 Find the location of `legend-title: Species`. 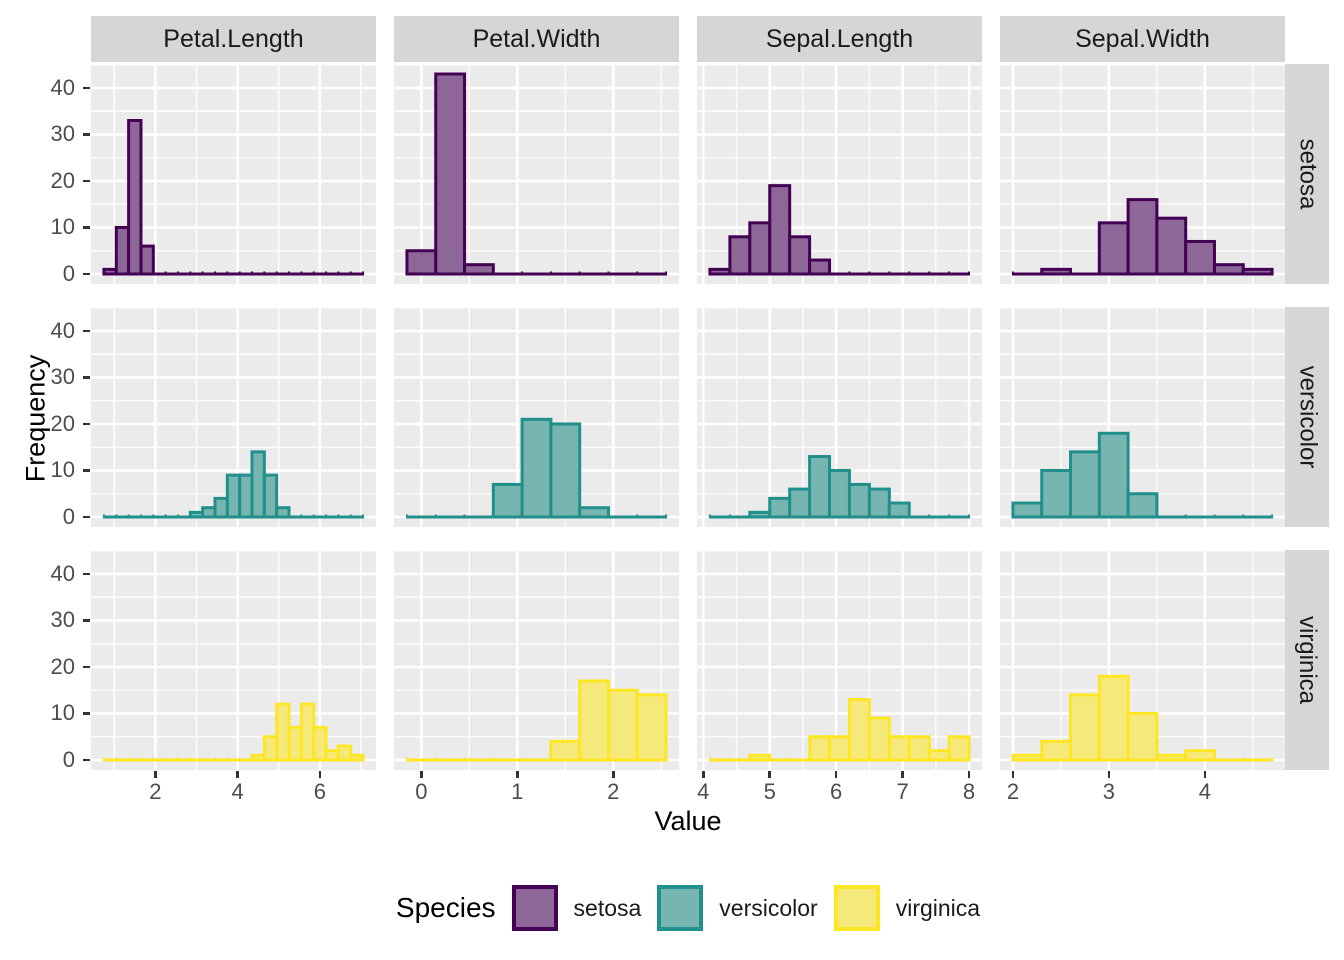

legend-title: Species is located at coordinates (445, 907).